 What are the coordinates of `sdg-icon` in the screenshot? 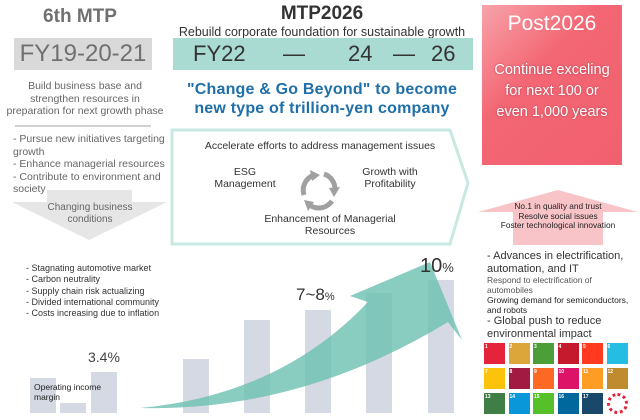 It's located at (617, 403).